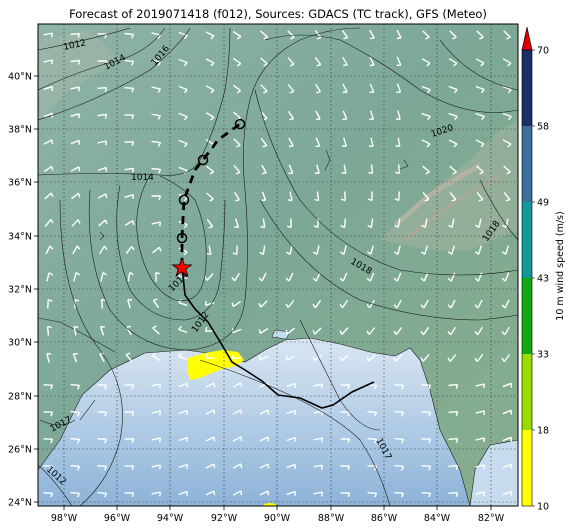 Image resolution: width=576 pixels, height=529 pixels. I want to click on lat-tick-label: 24°N, so click(20, 503).